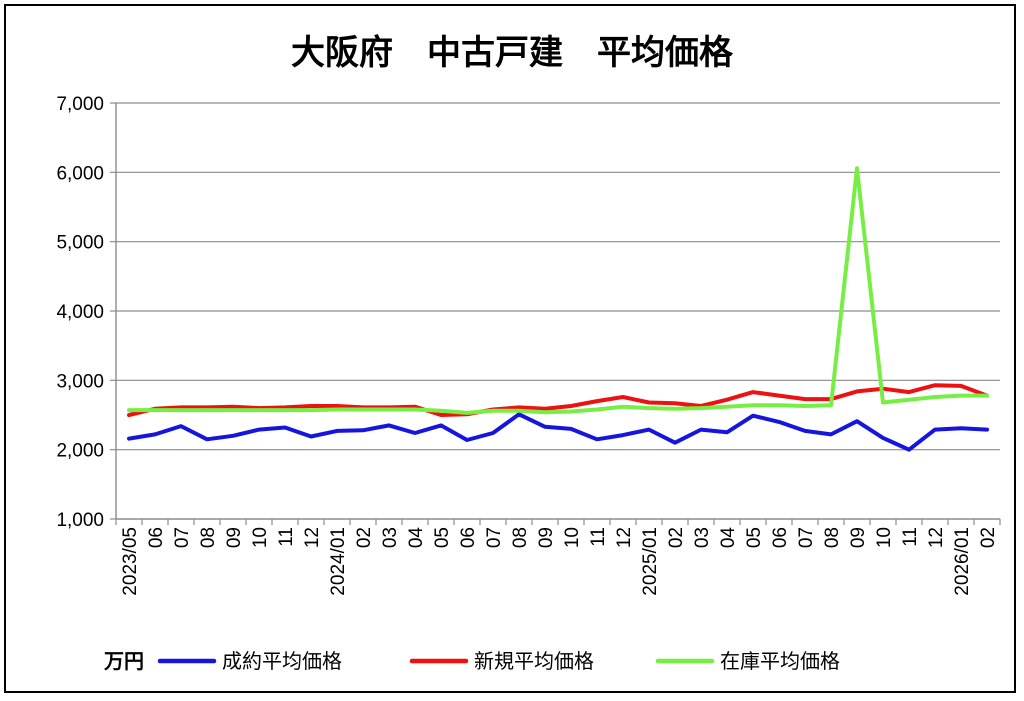 The image size is (1024, 701). What do you see at coordinates (80, 243) in the screenshot?
I see `y-tick-label: 5,000` at bounding box center [80, 243].